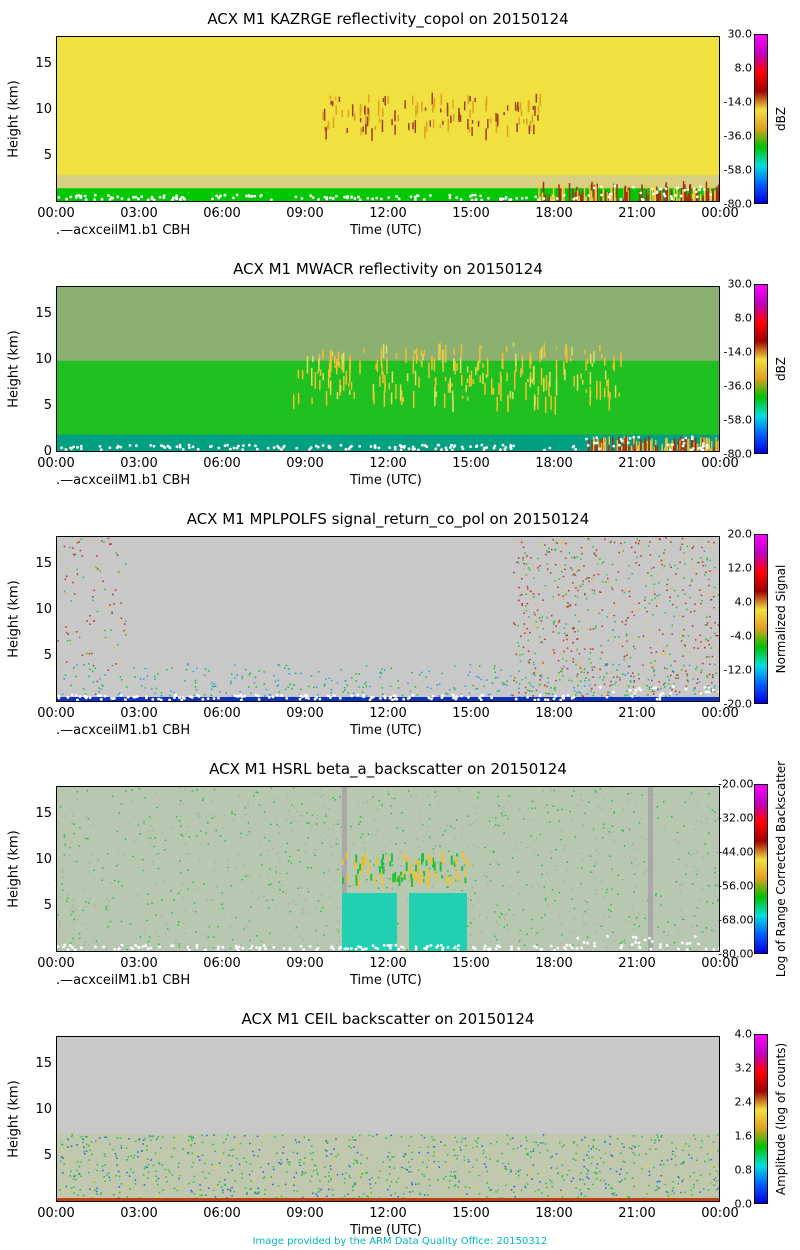 This screenshot has height=1250, width=800. I want to click on cloud-column, so click(609, 199).